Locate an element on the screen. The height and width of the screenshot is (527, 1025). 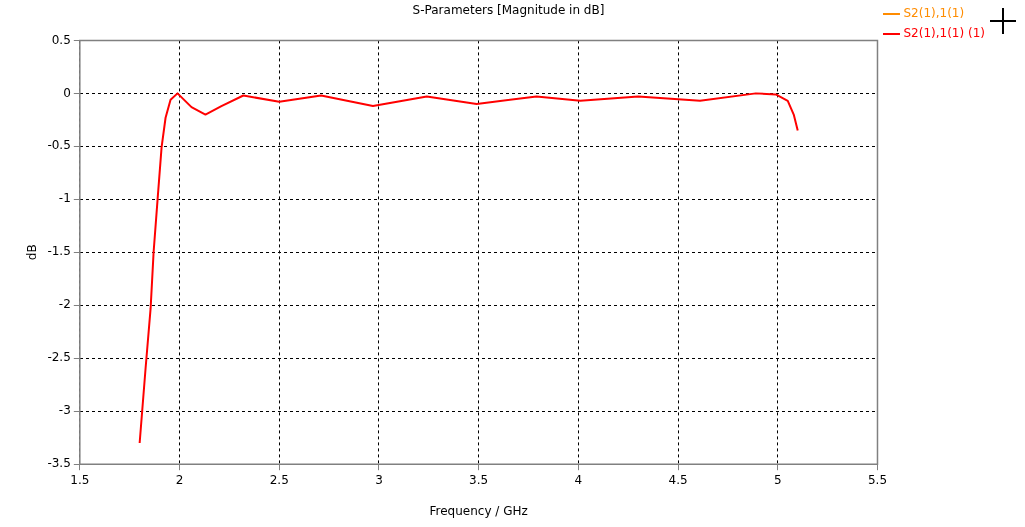
x-tick-label: 4 is located at coordinates (578, 479).